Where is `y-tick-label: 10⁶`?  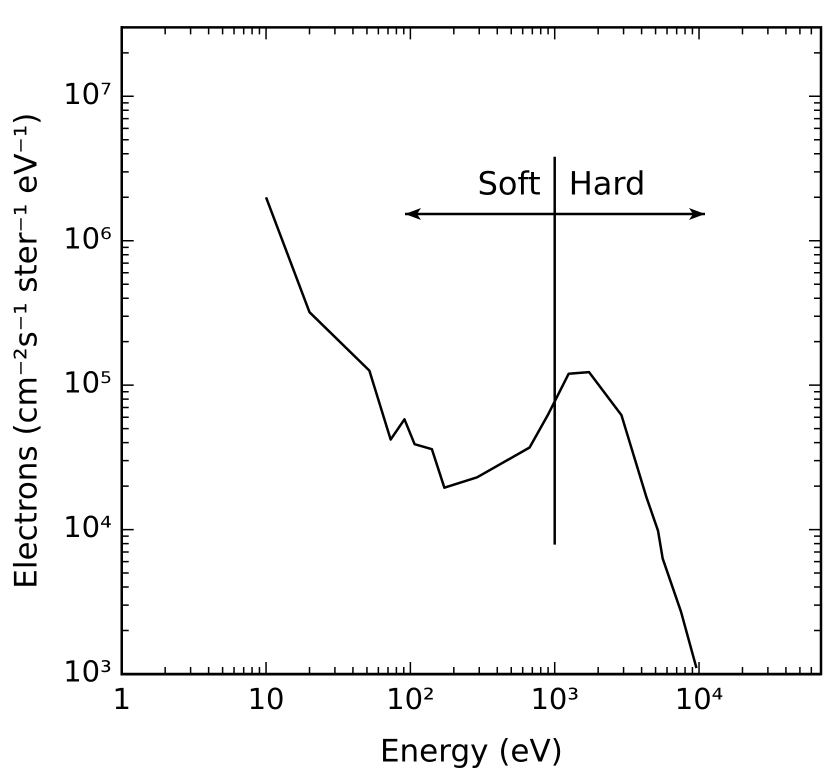
y-tick-label: 10⁶ is located at coordinates (87, 238).